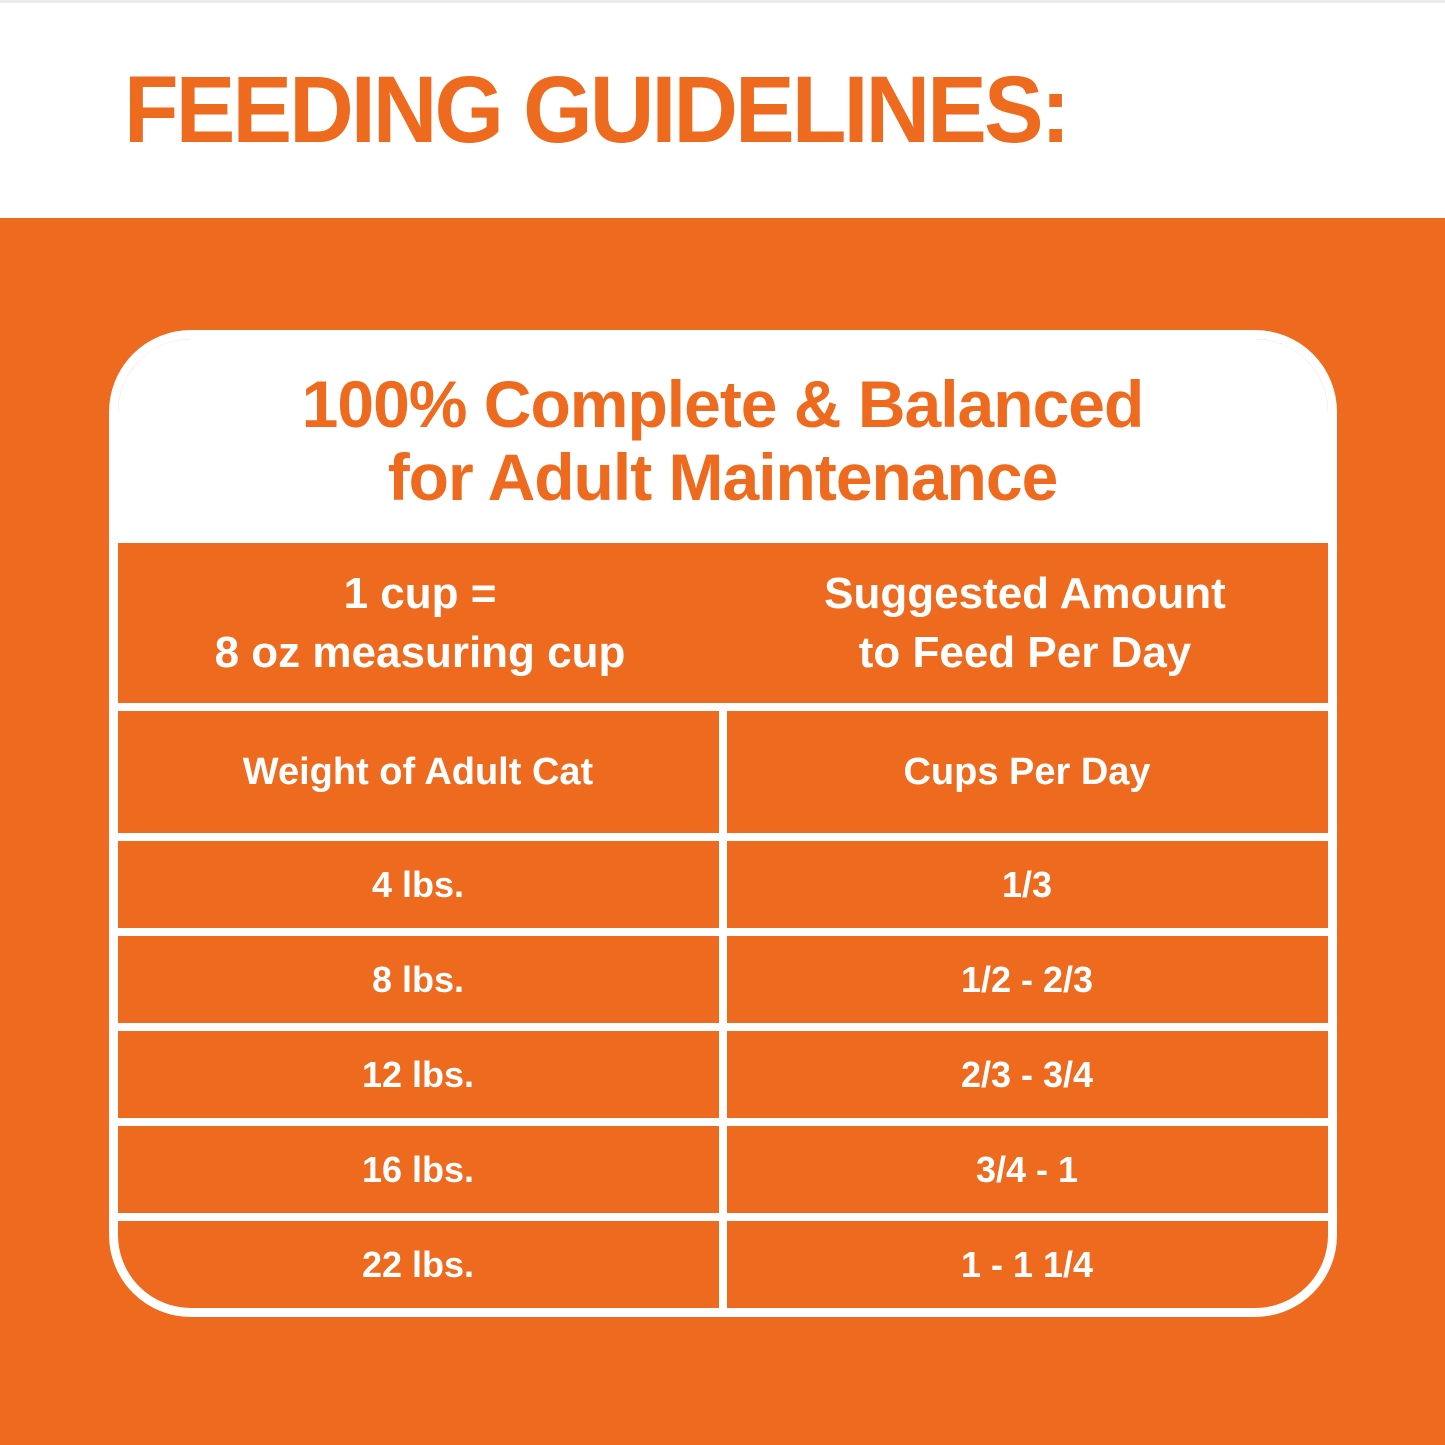 The height and width of the screenshot is (1445, 1445). I want to click on page-title: FEEDING GUIDELINES:, so click(597, 110).